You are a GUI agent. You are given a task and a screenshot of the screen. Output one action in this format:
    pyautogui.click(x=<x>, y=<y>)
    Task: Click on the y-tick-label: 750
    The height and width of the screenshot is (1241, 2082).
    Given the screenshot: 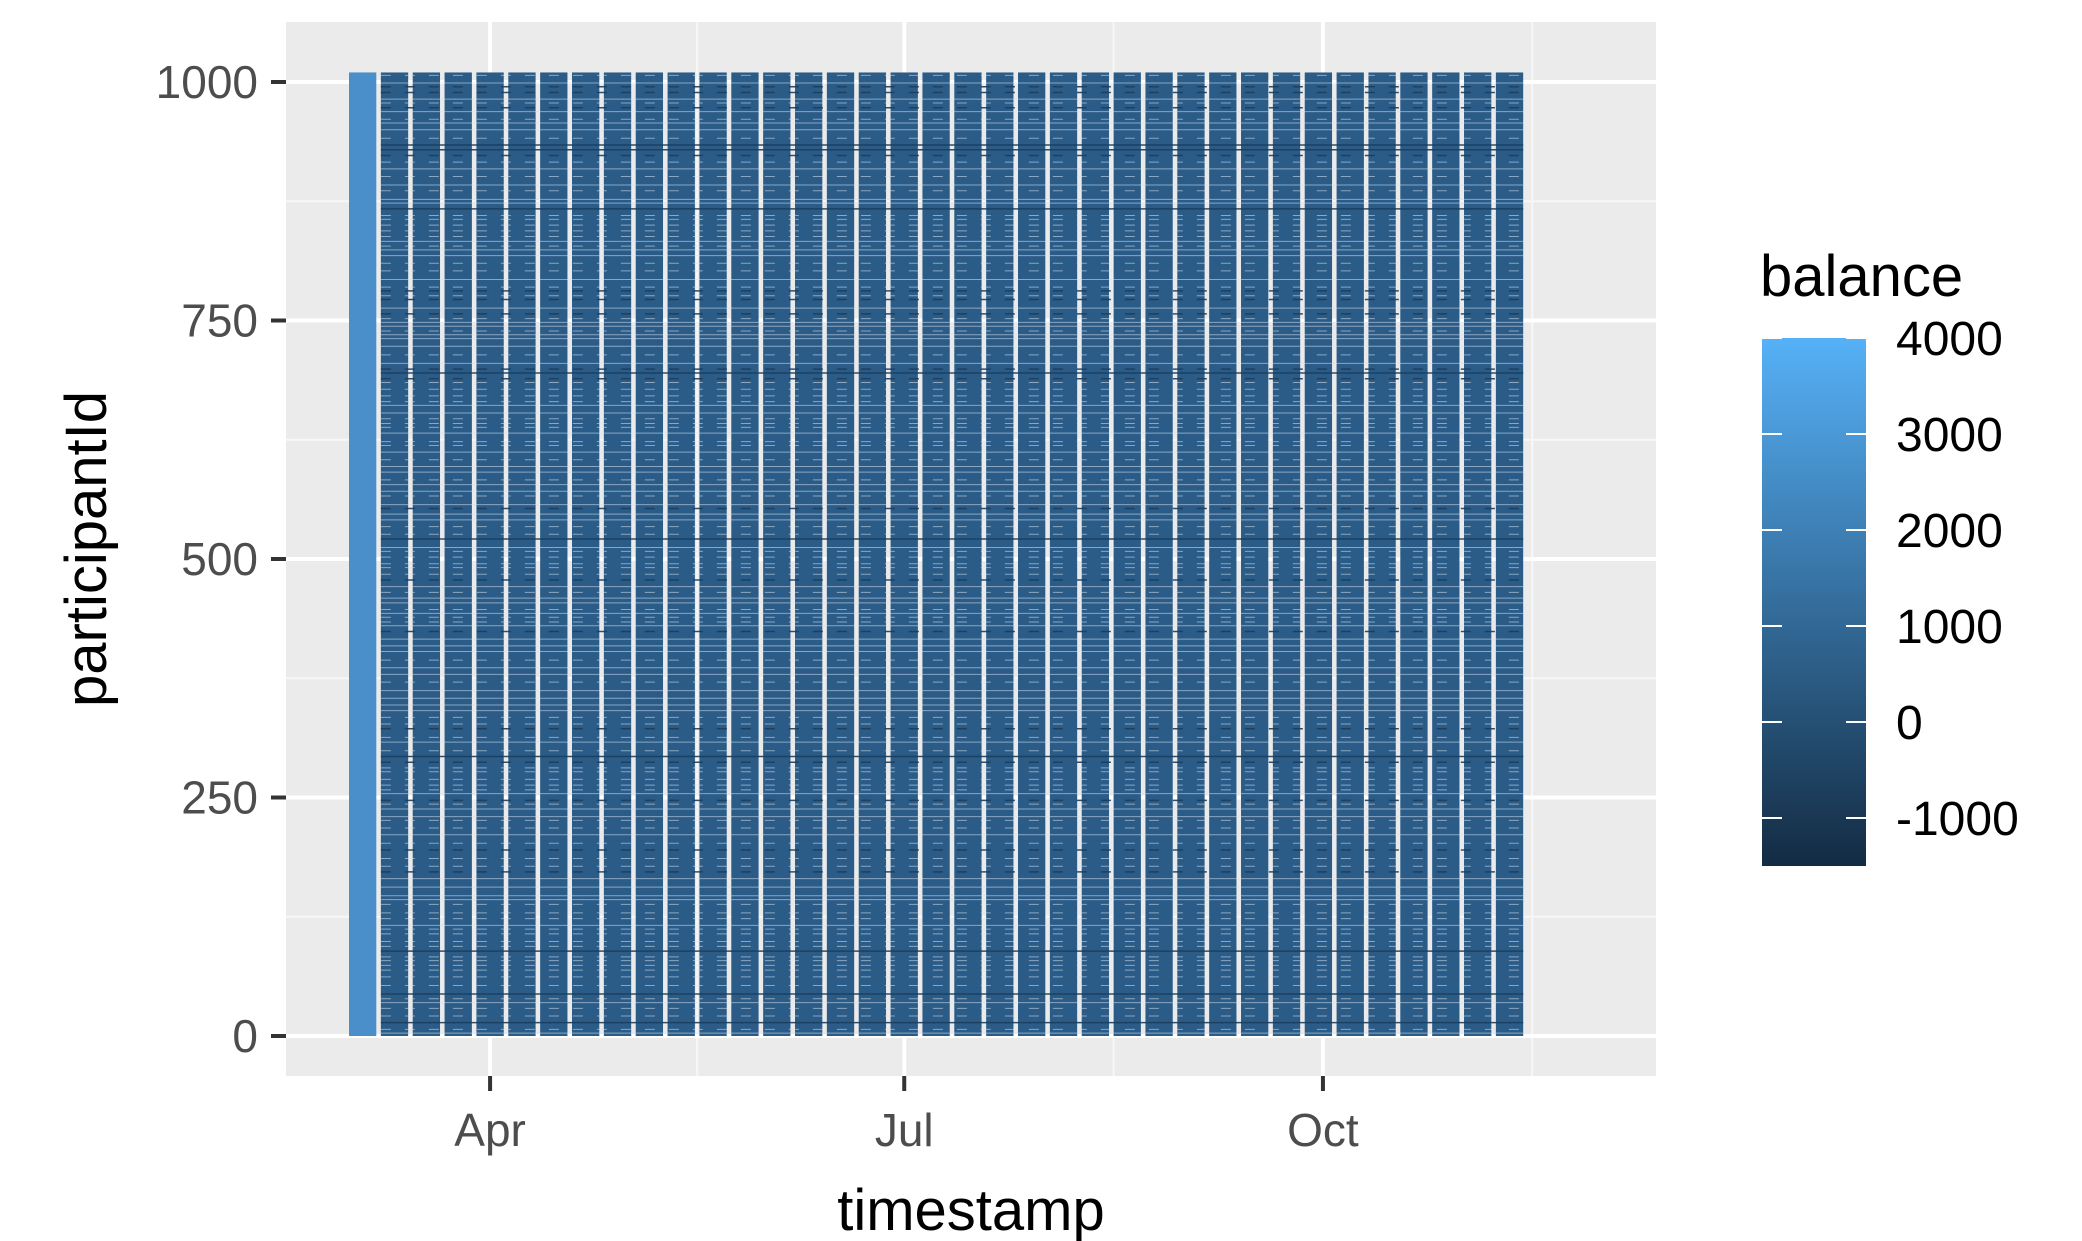 What is the action you would take?
    pyautogui.click(x=219, y=321)
    